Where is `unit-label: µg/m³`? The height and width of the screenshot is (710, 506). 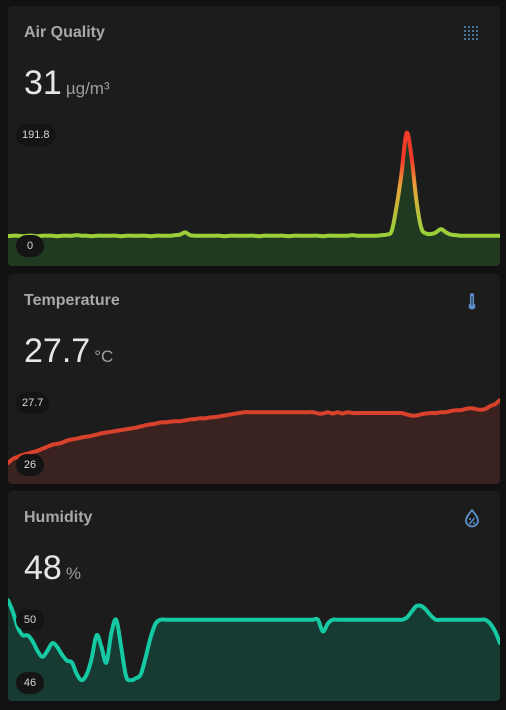 unit-label: µg/m³ is located at coordinates (87, 88).